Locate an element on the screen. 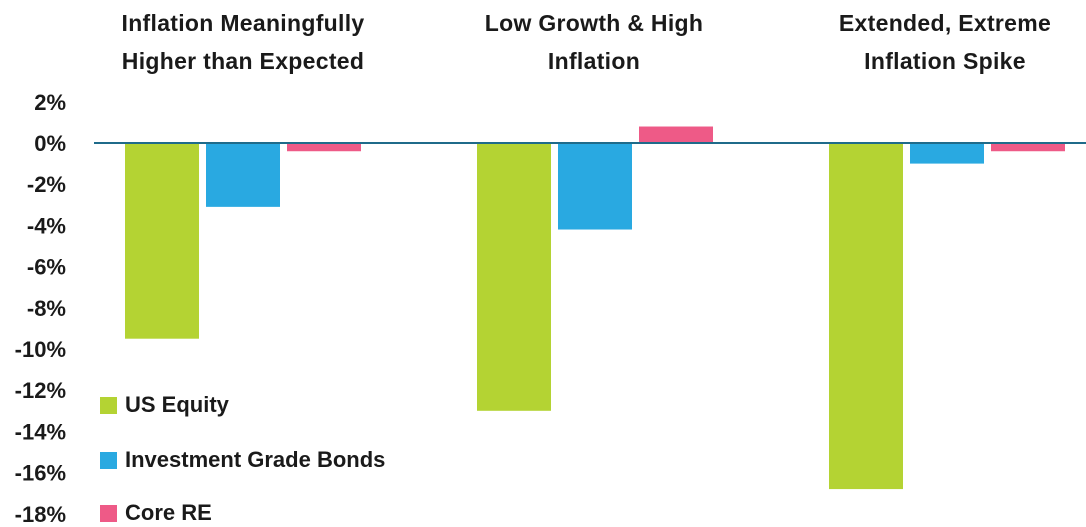 This screenshot has width=1086, height=527. legend-swatch-us-equity is located at coordinates (108, 405).